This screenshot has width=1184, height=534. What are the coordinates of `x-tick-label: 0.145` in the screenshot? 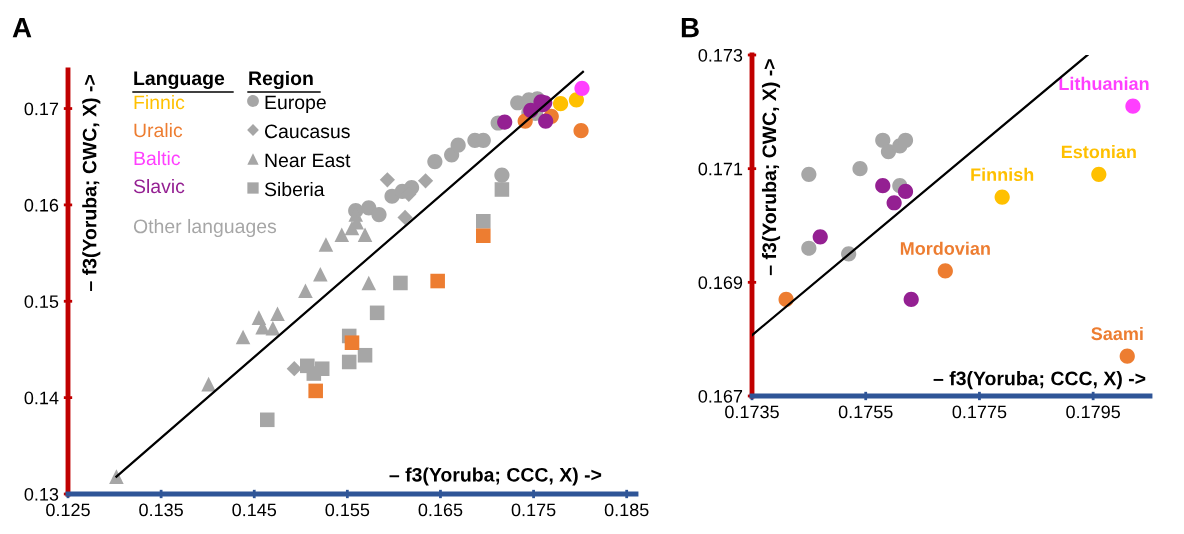 It's located at (254, 510).